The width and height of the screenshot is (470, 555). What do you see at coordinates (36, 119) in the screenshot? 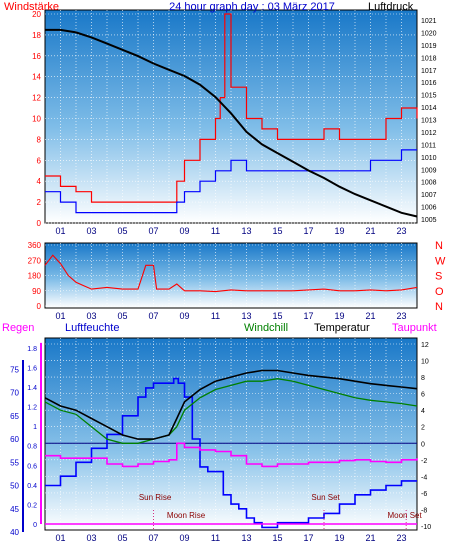
I see `wind-tick-label: 10` at bounding box center [36, 119].